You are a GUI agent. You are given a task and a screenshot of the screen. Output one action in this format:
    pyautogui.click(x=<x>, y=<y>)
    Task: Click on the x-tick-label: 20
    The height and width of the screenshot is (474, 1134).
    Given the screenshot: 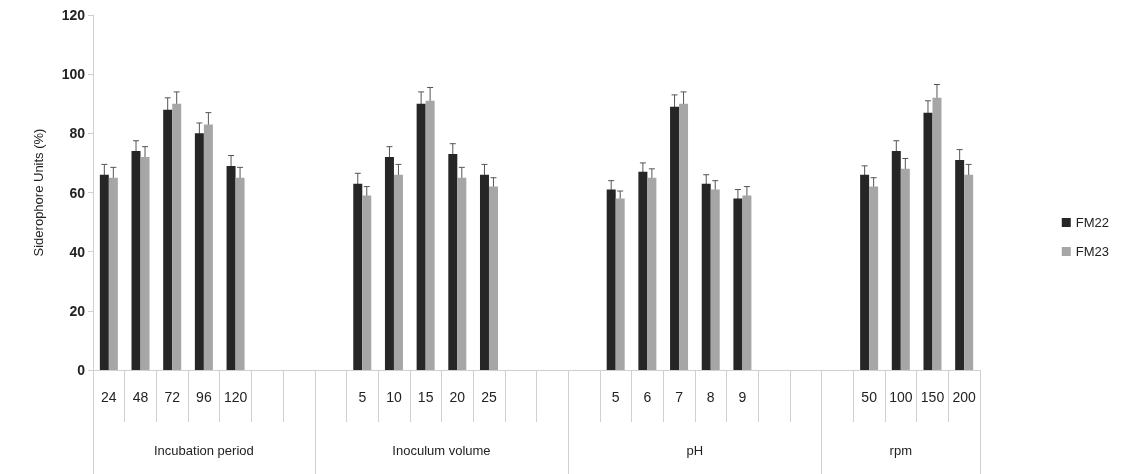 What is the action you would take?
    pyautogui.click(x=457, y=397)
    